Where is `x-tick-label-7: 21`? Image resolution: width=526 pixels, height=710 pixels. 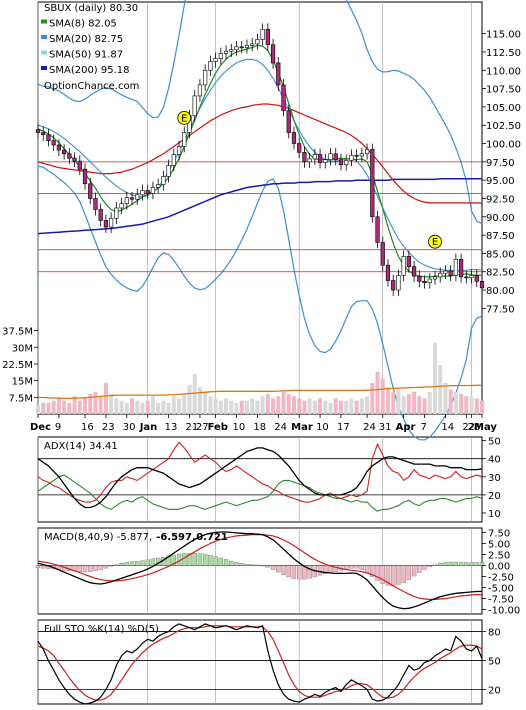
x-tick-label-7: 21 is located at coordinates (191, 427).